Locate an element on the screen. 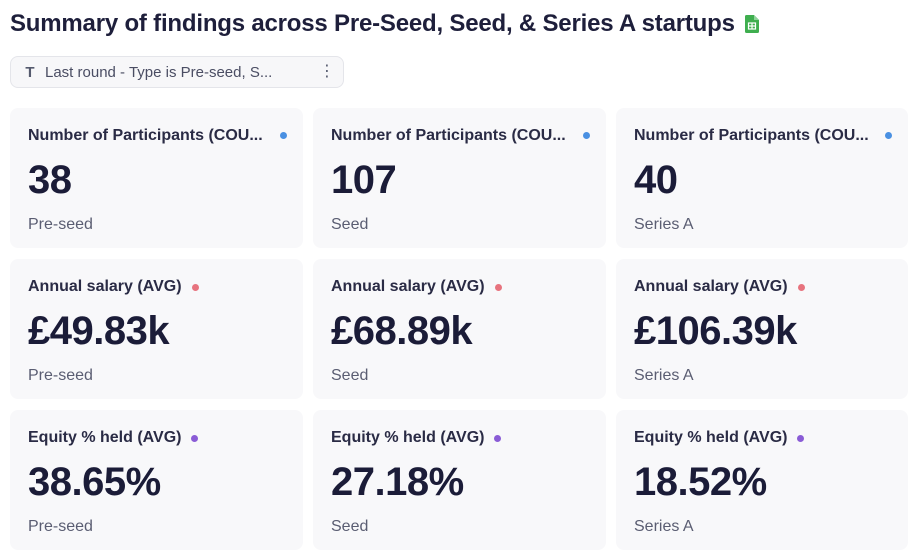  summary-card: Annual salary (AVG) £49.83k Pre-seed is located at coordinates (156, 329).